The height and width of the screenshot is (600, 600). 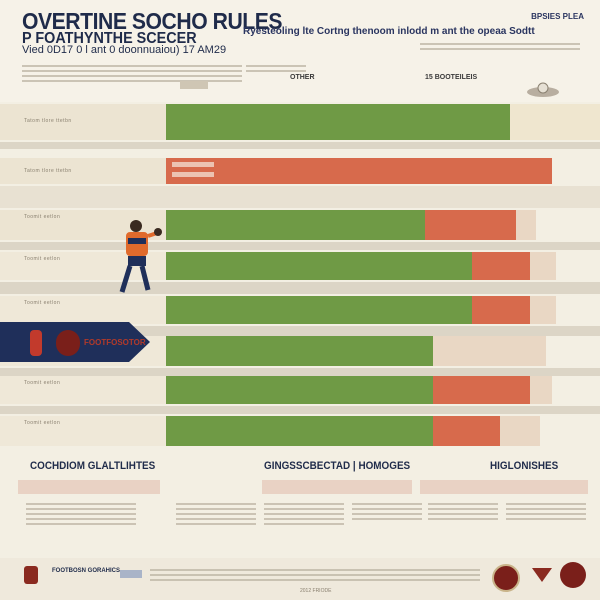 What do you see at coordinates (543, 89) in the screenshot?
I see `ball-icon` at bounding box center [543, 89].